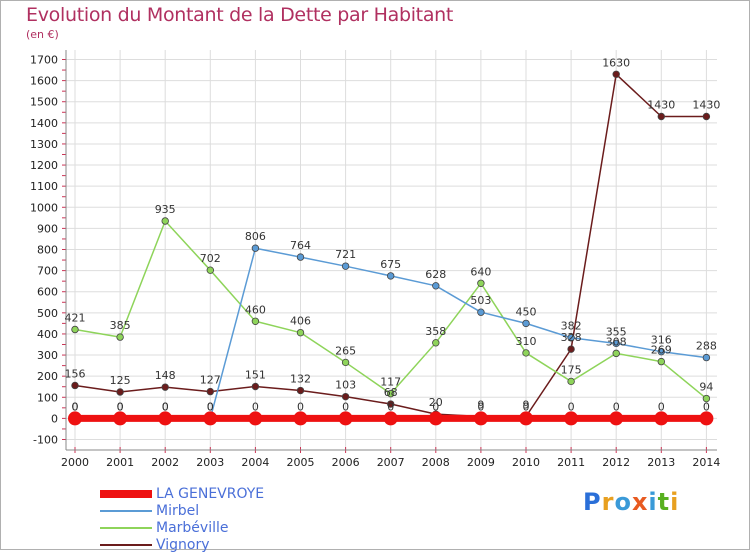  What do you see at coordinates (182, 493) in the screenshot?
I see `legend-item: LA GENEVROYE` at bounding box center [182, 493].